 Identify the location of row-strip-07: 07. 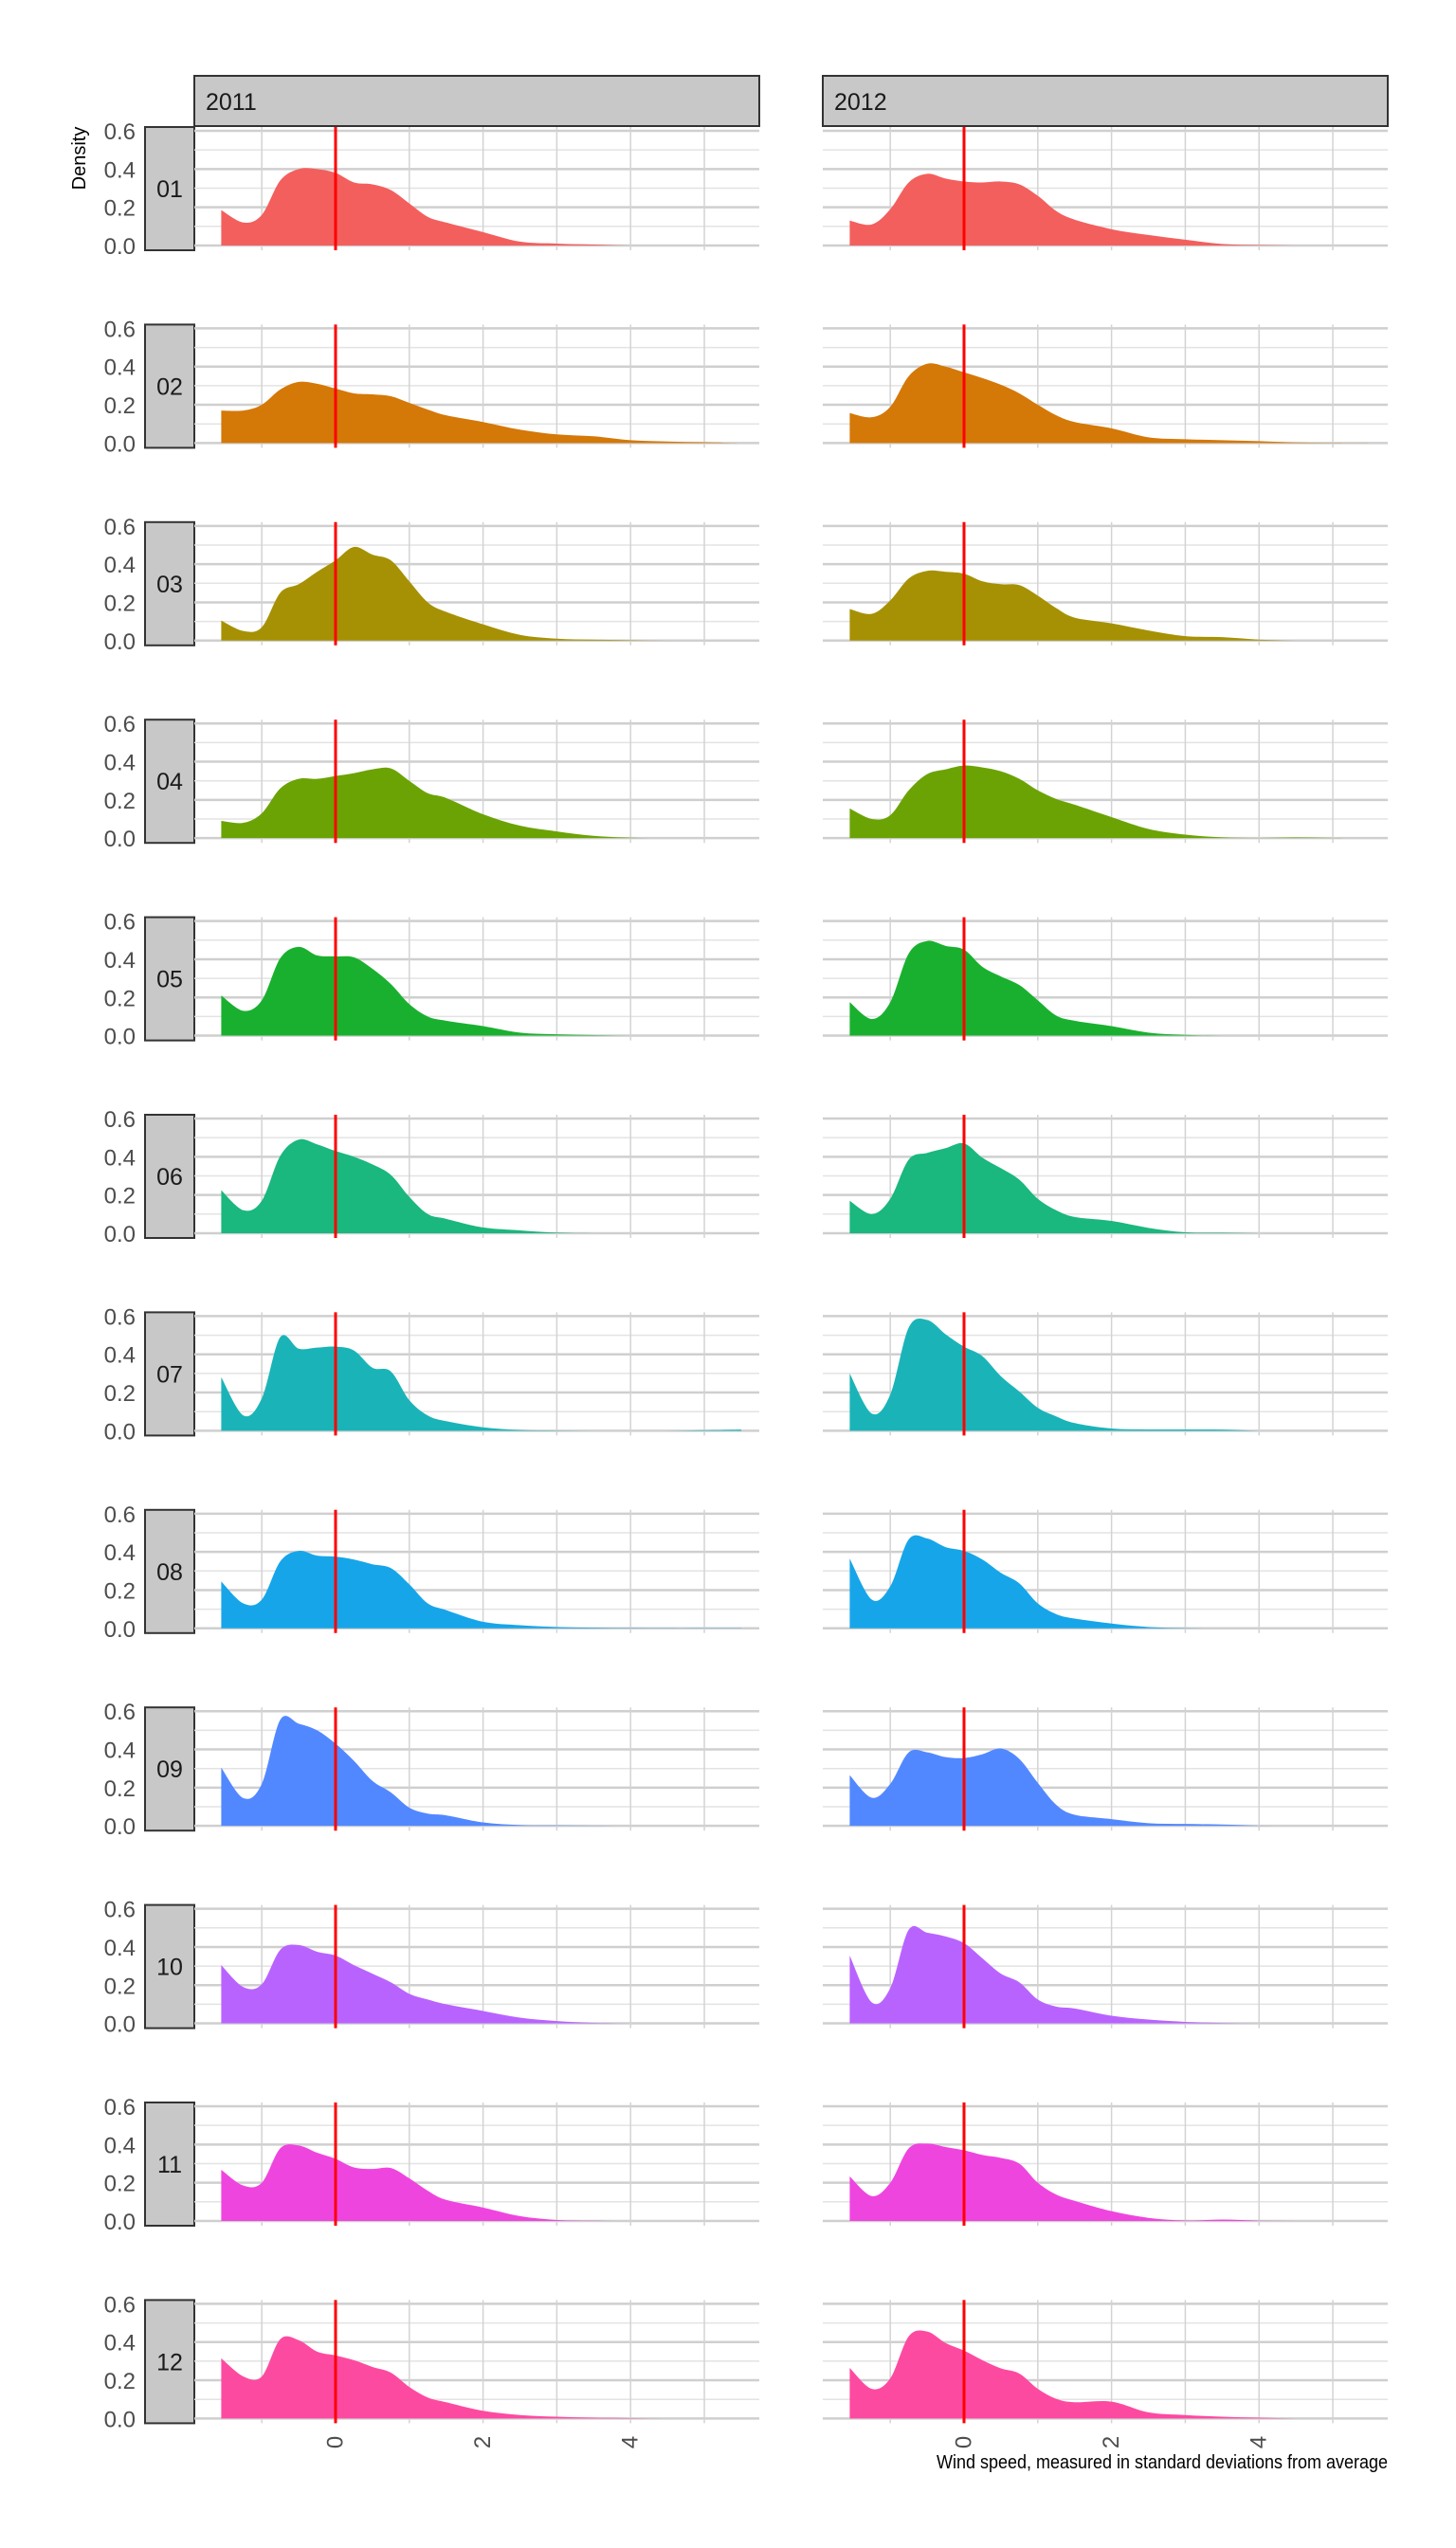
(169, 1374).